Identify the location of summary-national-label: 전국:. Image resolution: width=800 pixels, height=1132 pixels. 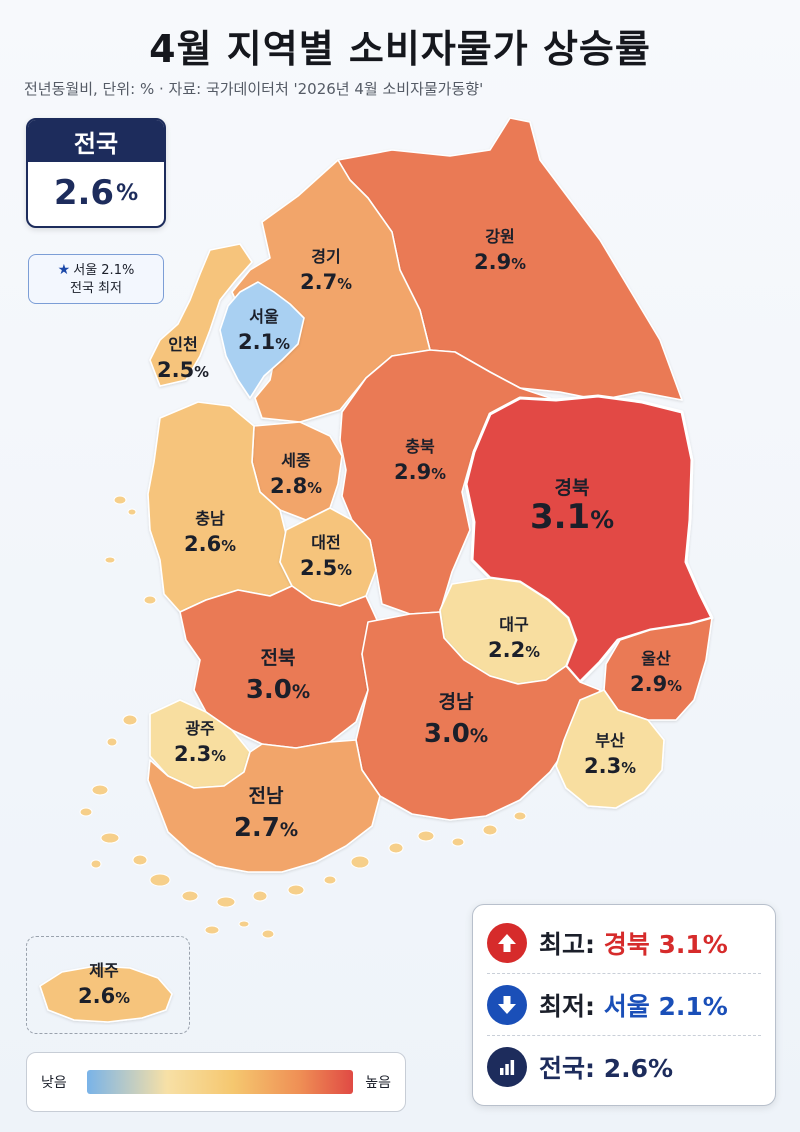
(567, 1068).